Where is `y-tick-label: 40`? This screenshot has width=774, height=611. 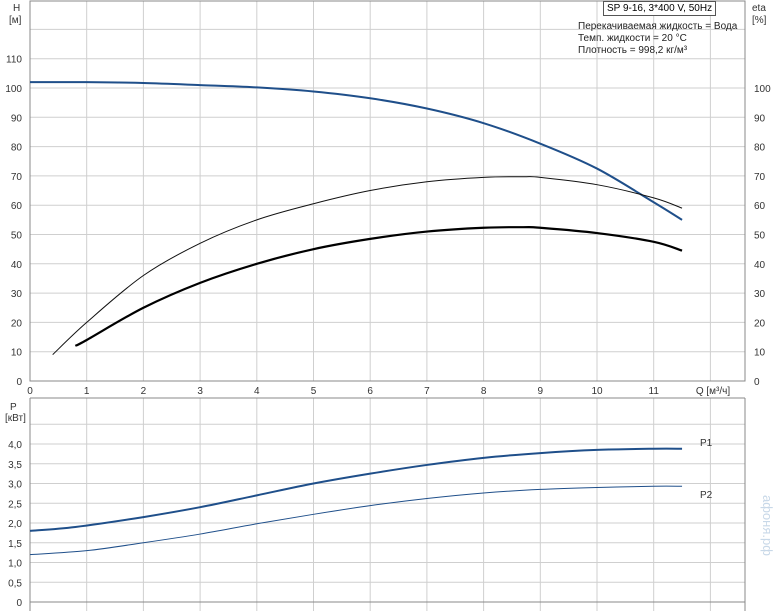 y-tick-label: 40 is located at coordinates (17, 265).